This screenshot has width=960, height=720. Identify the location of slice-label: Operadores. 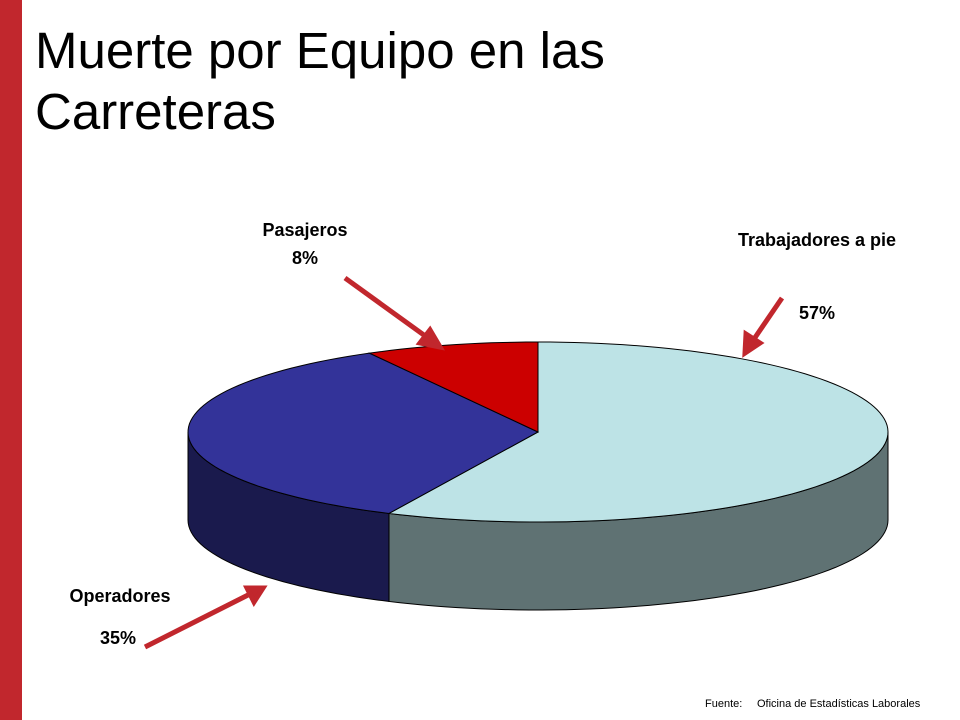
(120, 596).